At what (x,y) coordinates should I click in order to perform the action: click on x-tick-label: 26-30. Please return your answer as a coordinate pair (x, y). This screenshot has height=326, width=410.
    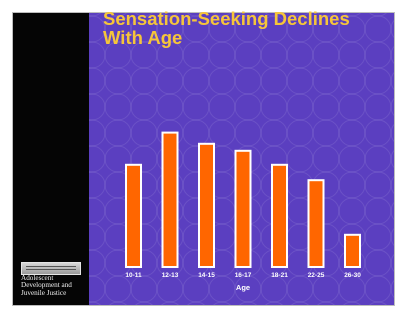
    Looking at the image, I should click on (352, 275).